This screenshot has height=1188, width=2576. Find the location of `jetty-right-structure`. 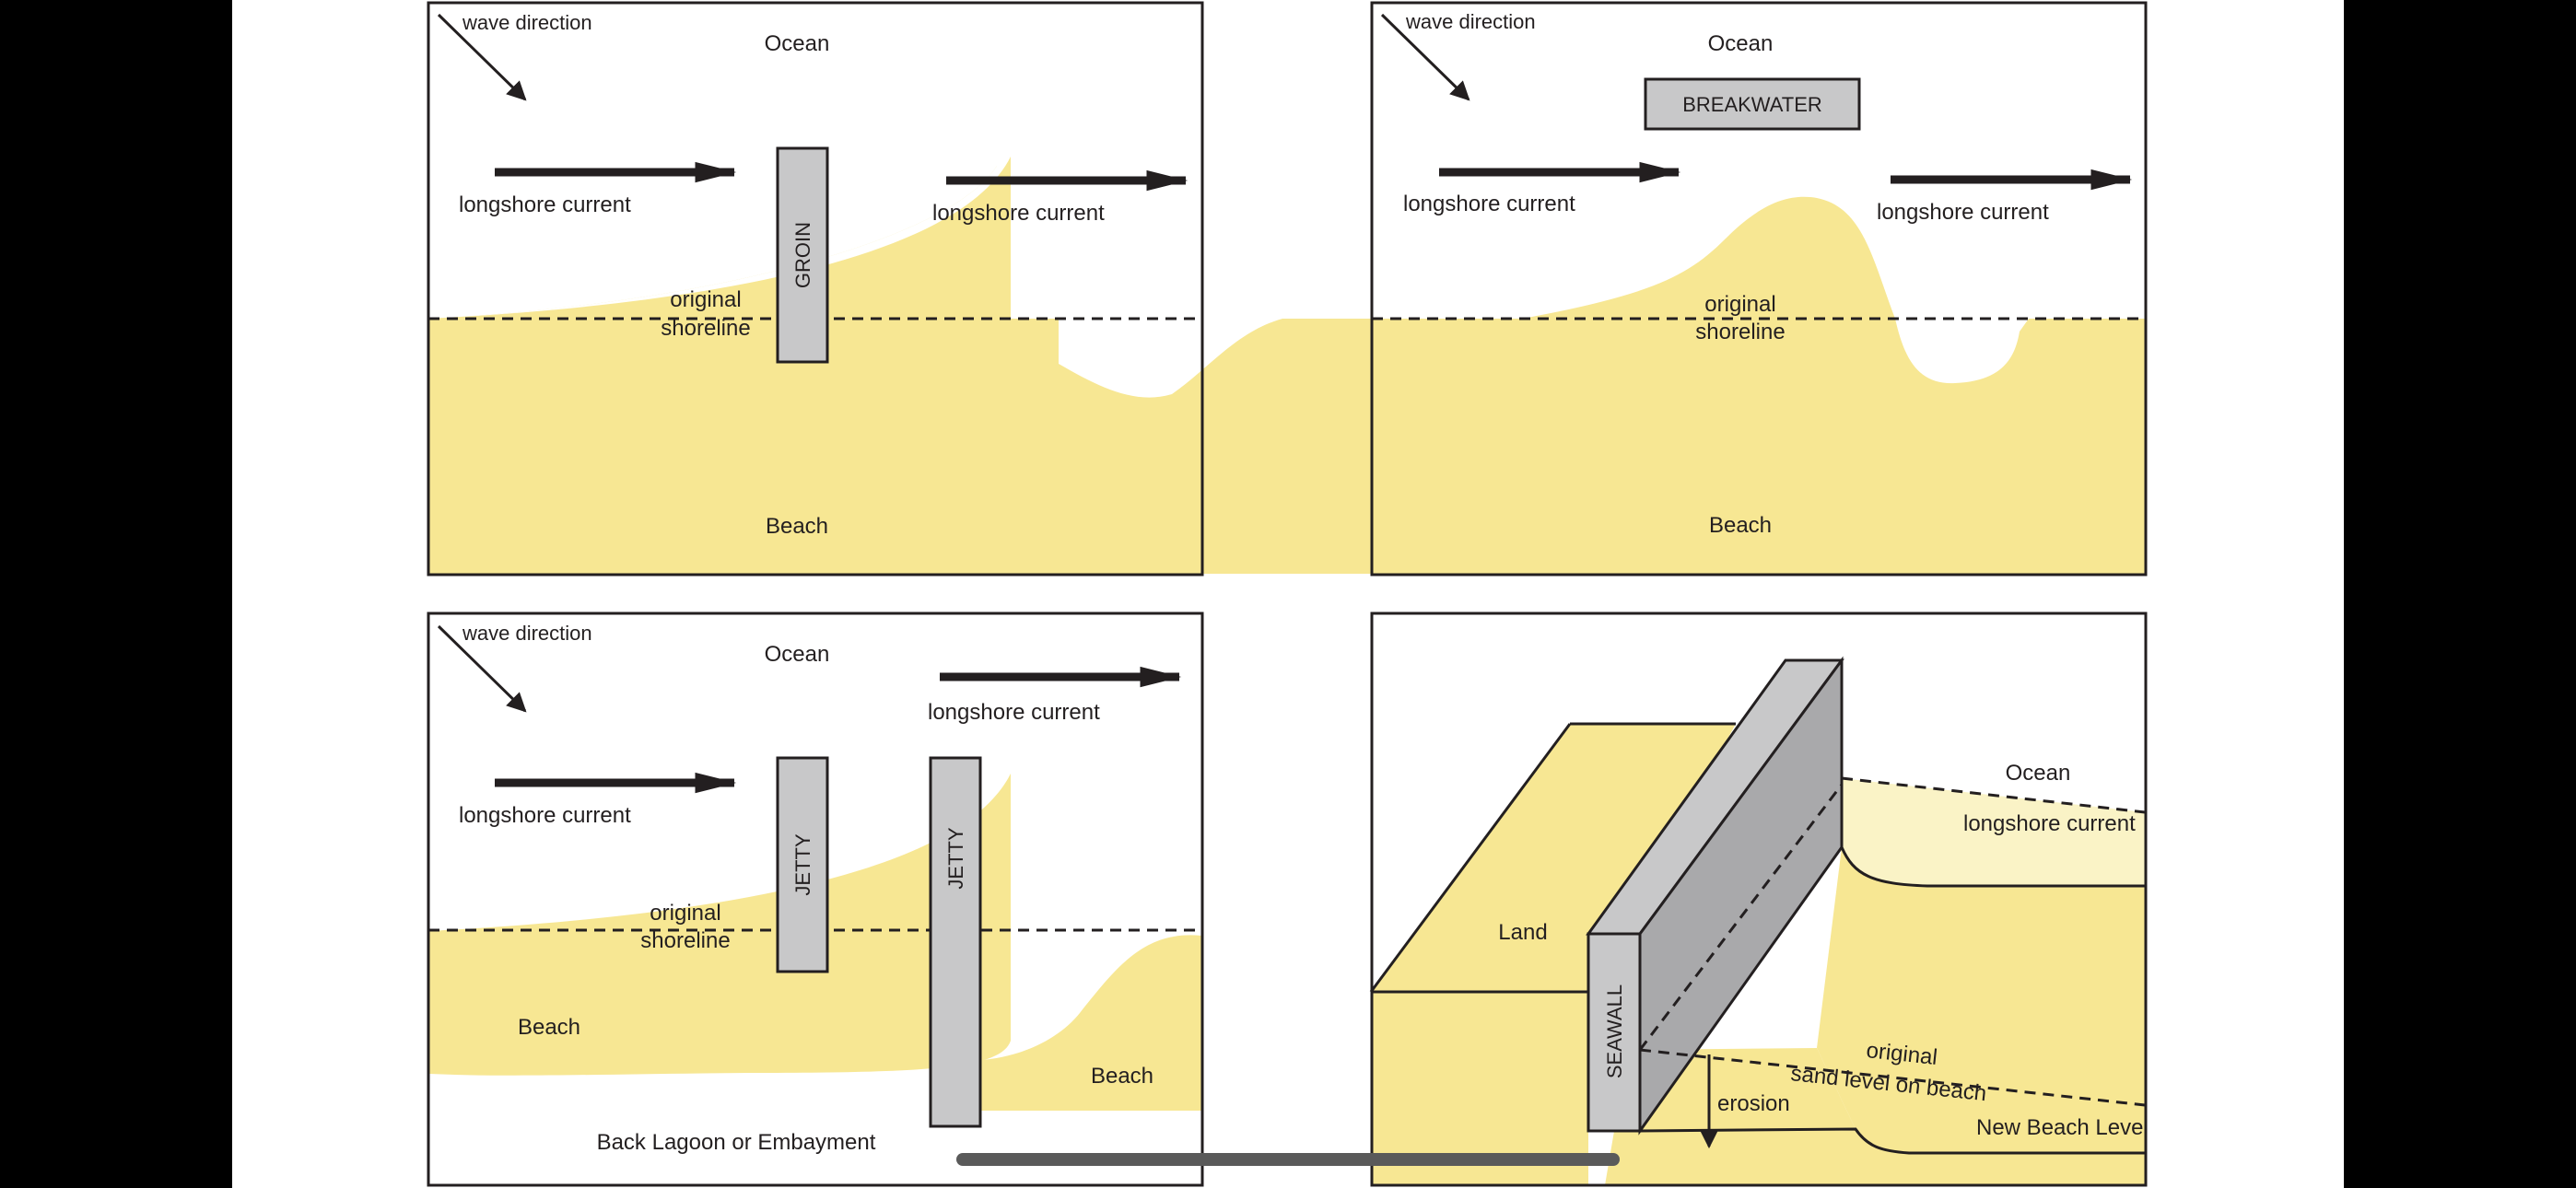

jetty-right-structure is located at coordinates (956, 942).